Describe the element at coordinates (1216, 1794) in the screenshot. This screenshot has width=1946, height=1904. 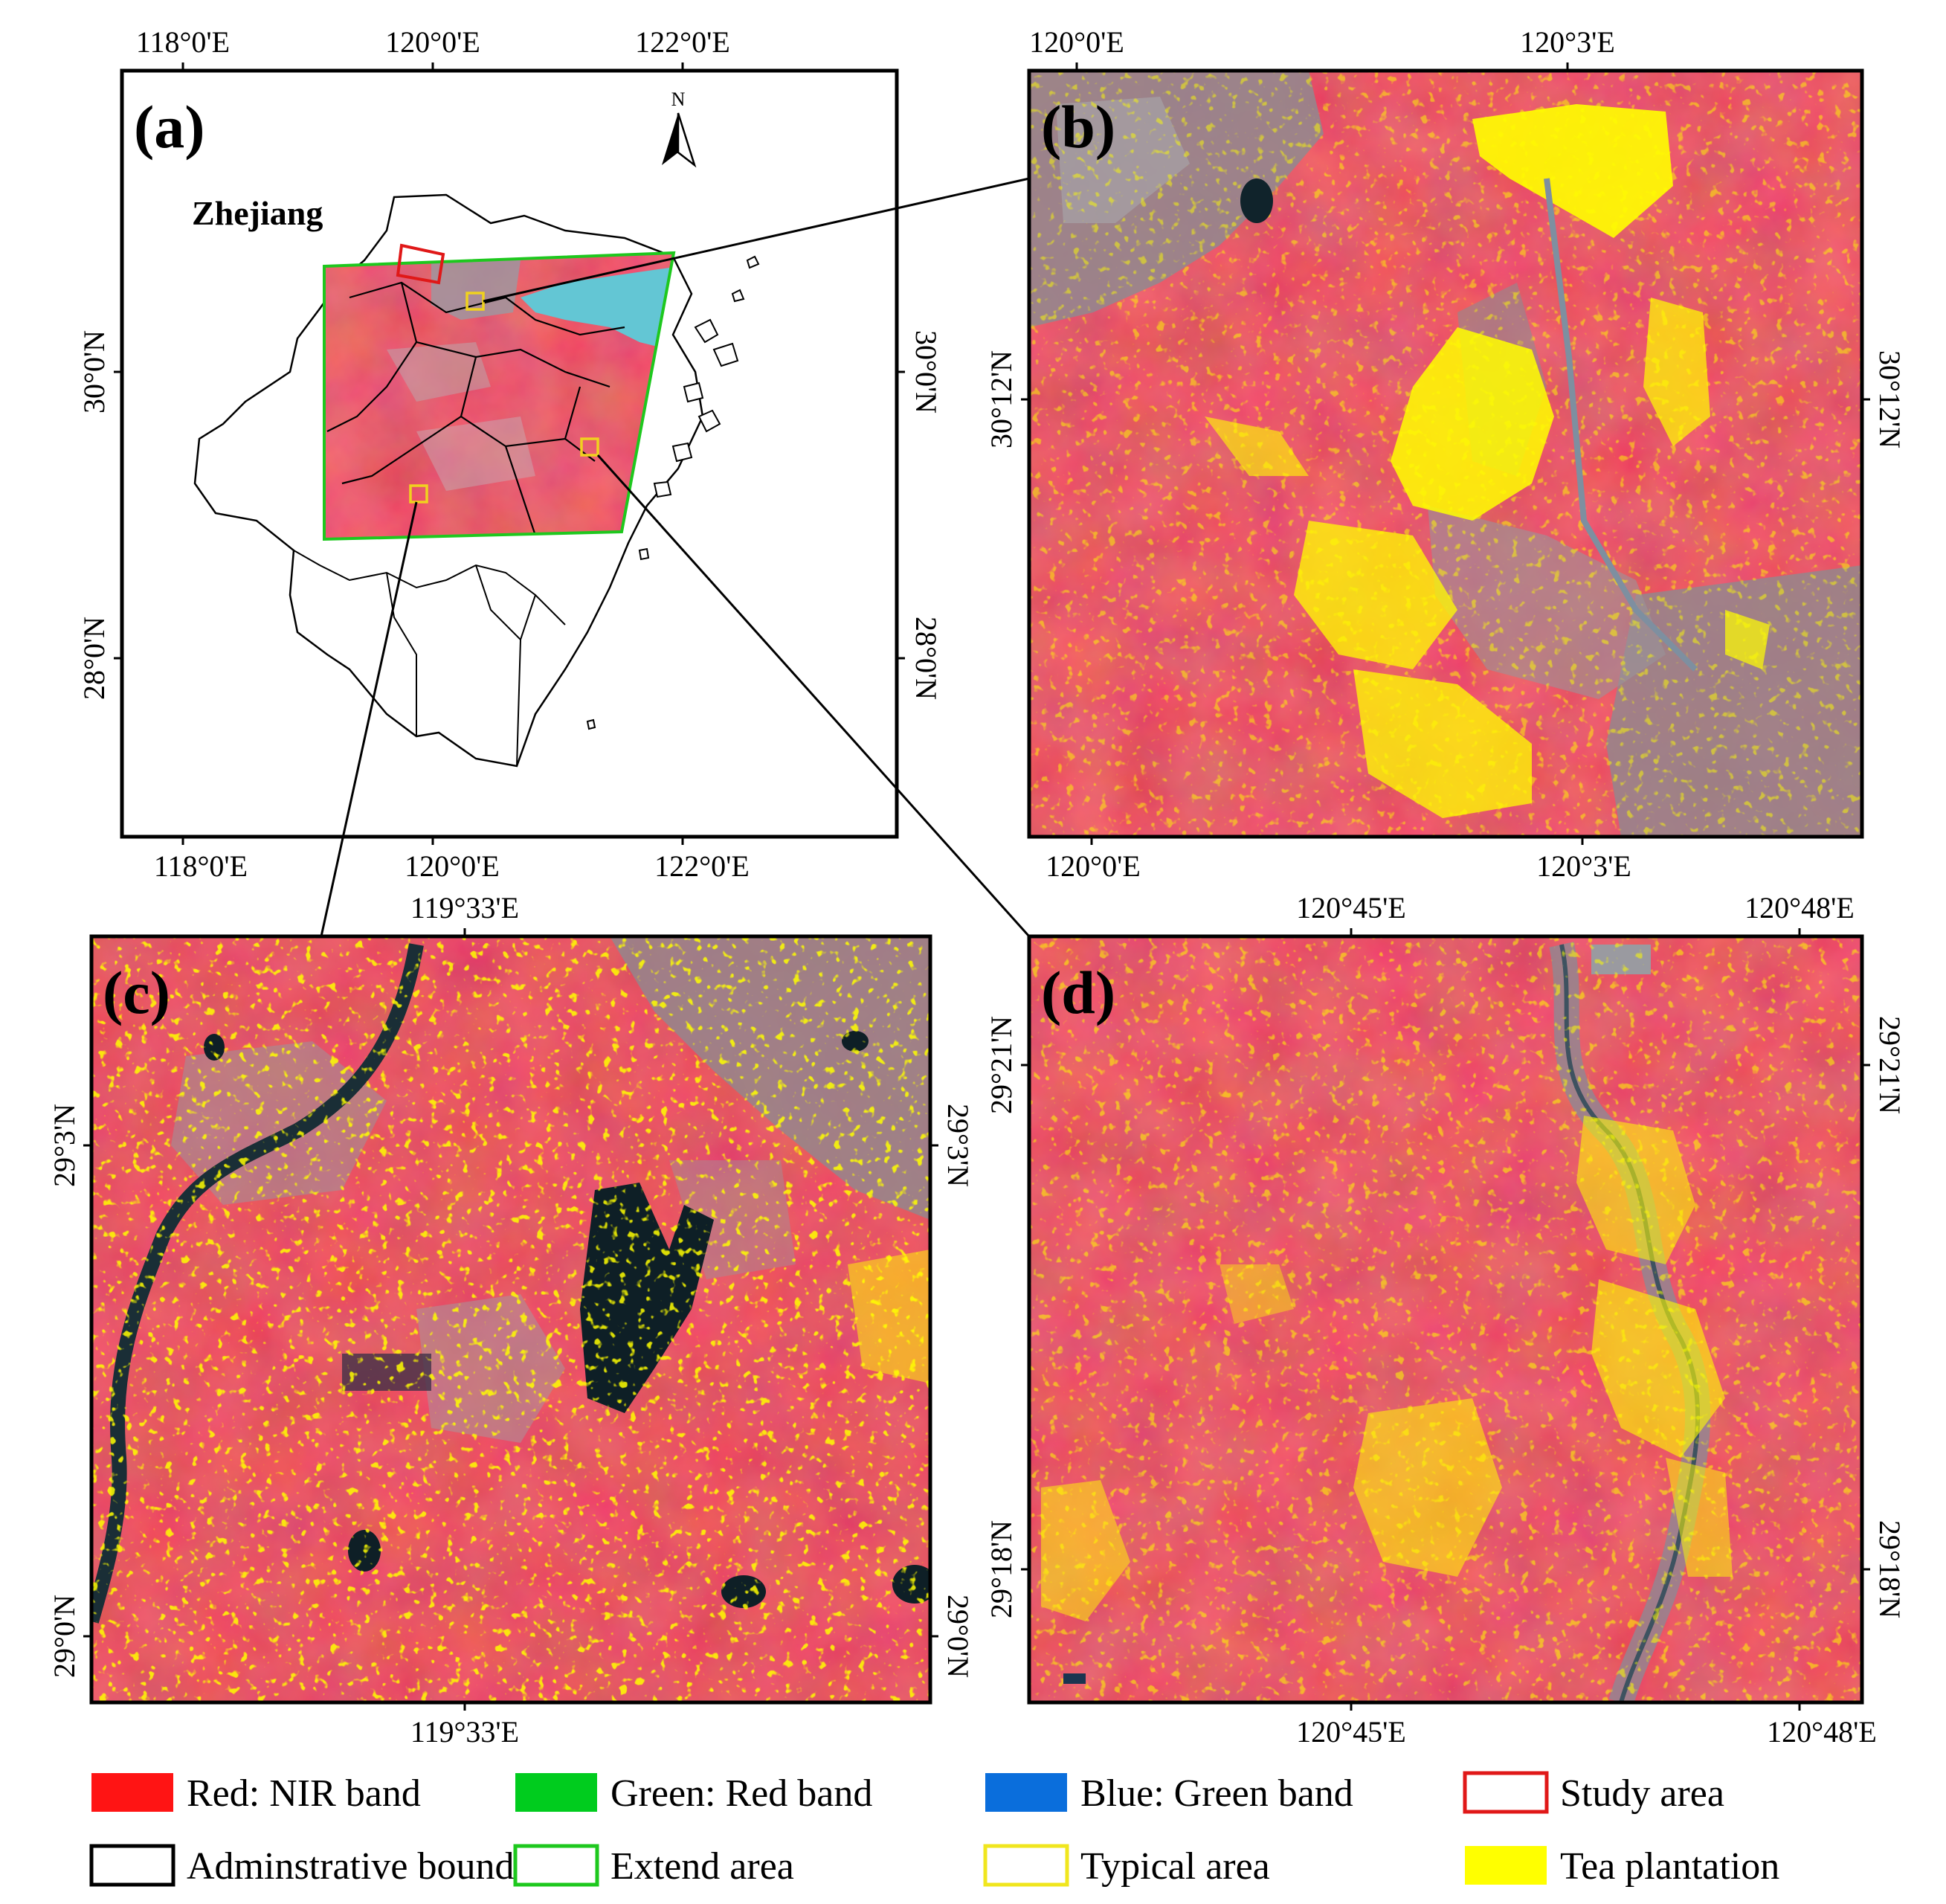
I see `legend-label-blue-green-band: Blue: Green band` at that location.